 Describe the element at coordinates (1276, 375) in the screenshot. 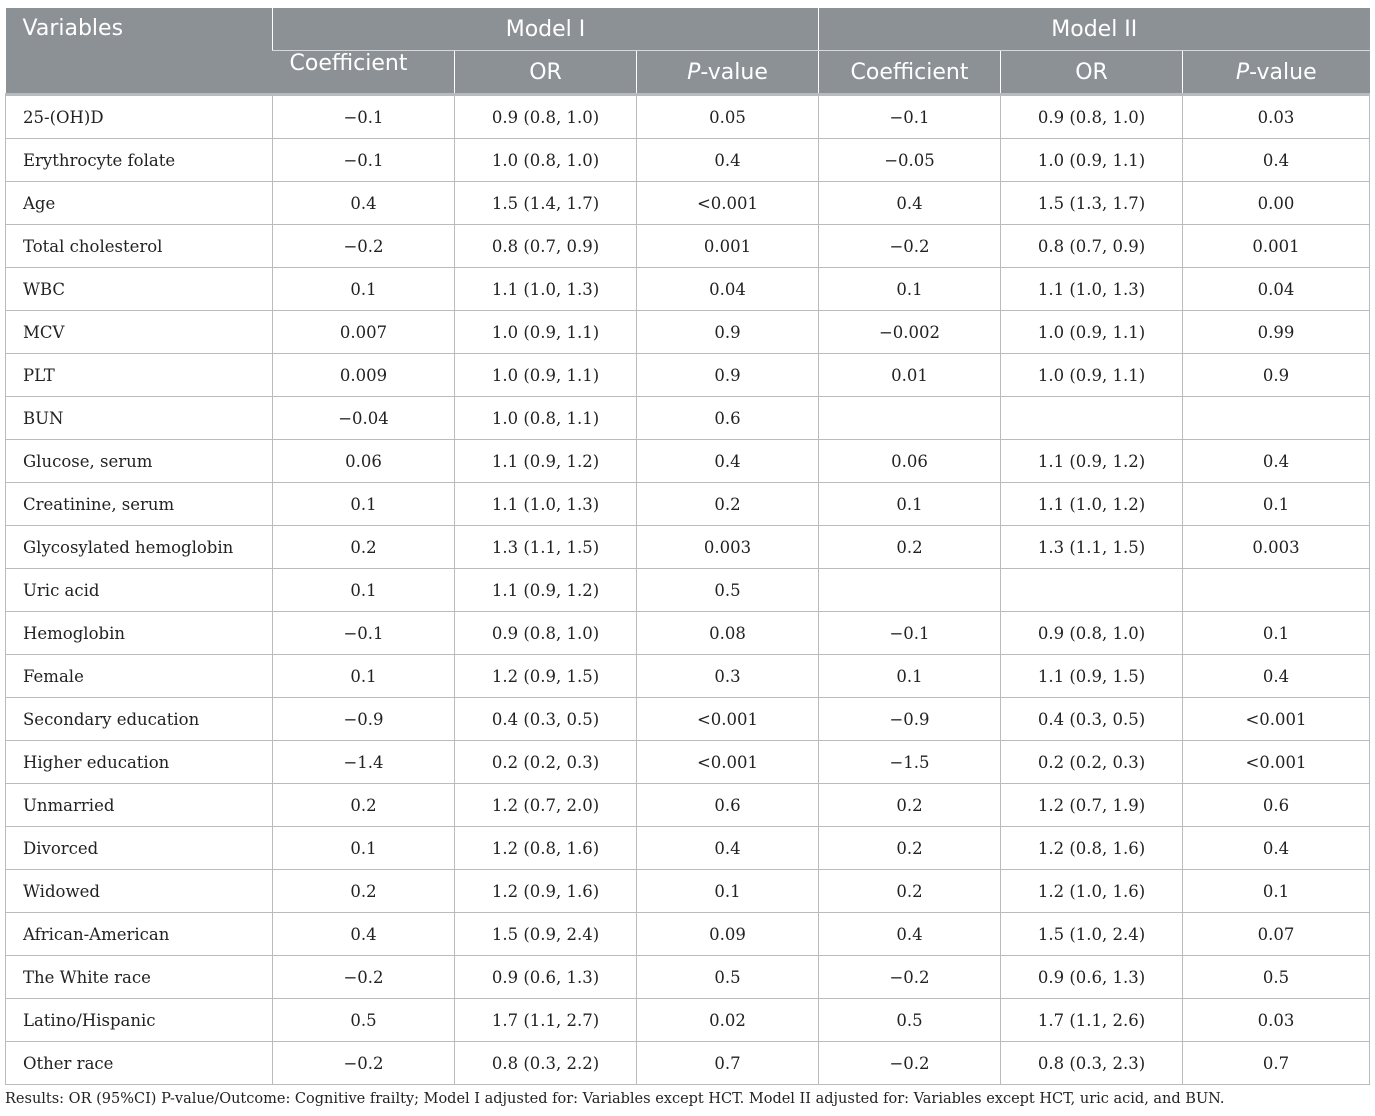

I see `p-value-2-cell: 0.9` at that location.